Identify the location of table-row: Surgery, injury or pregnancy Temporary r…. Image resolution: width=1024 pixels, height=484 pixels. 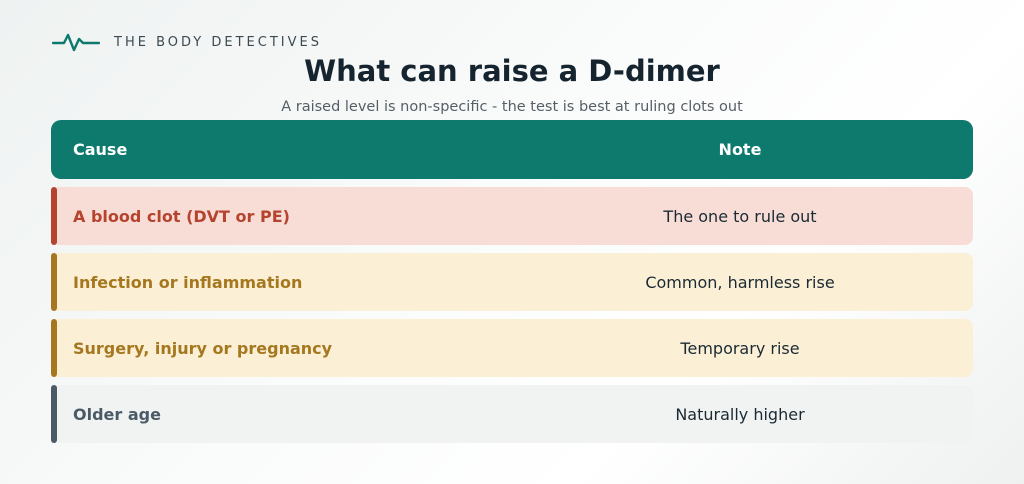
(512, 348).